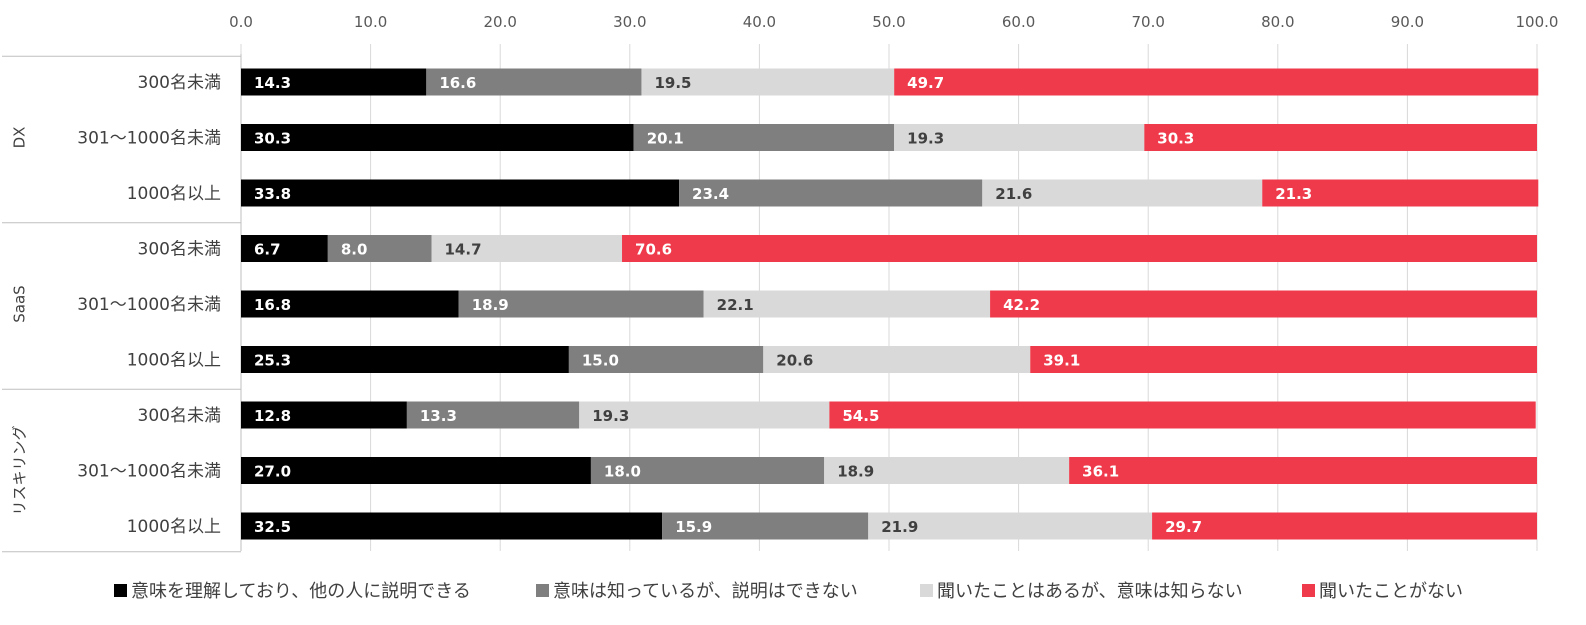 This screenshot has width=1586, height=625. I want to click on data-label: 15.9, so click(693, 527).